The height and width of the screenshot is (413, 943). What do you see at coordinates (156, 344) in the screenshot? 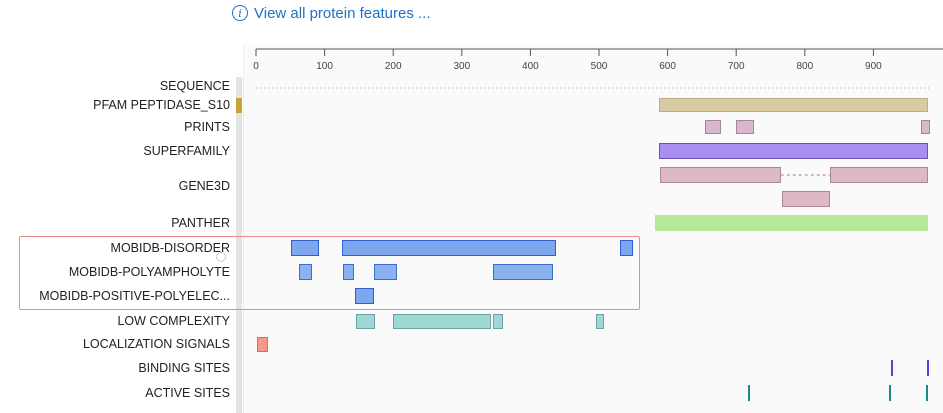
I see `row-label-localization: LOCALIZATION SIGNALS` at bounding box center [156, 344].